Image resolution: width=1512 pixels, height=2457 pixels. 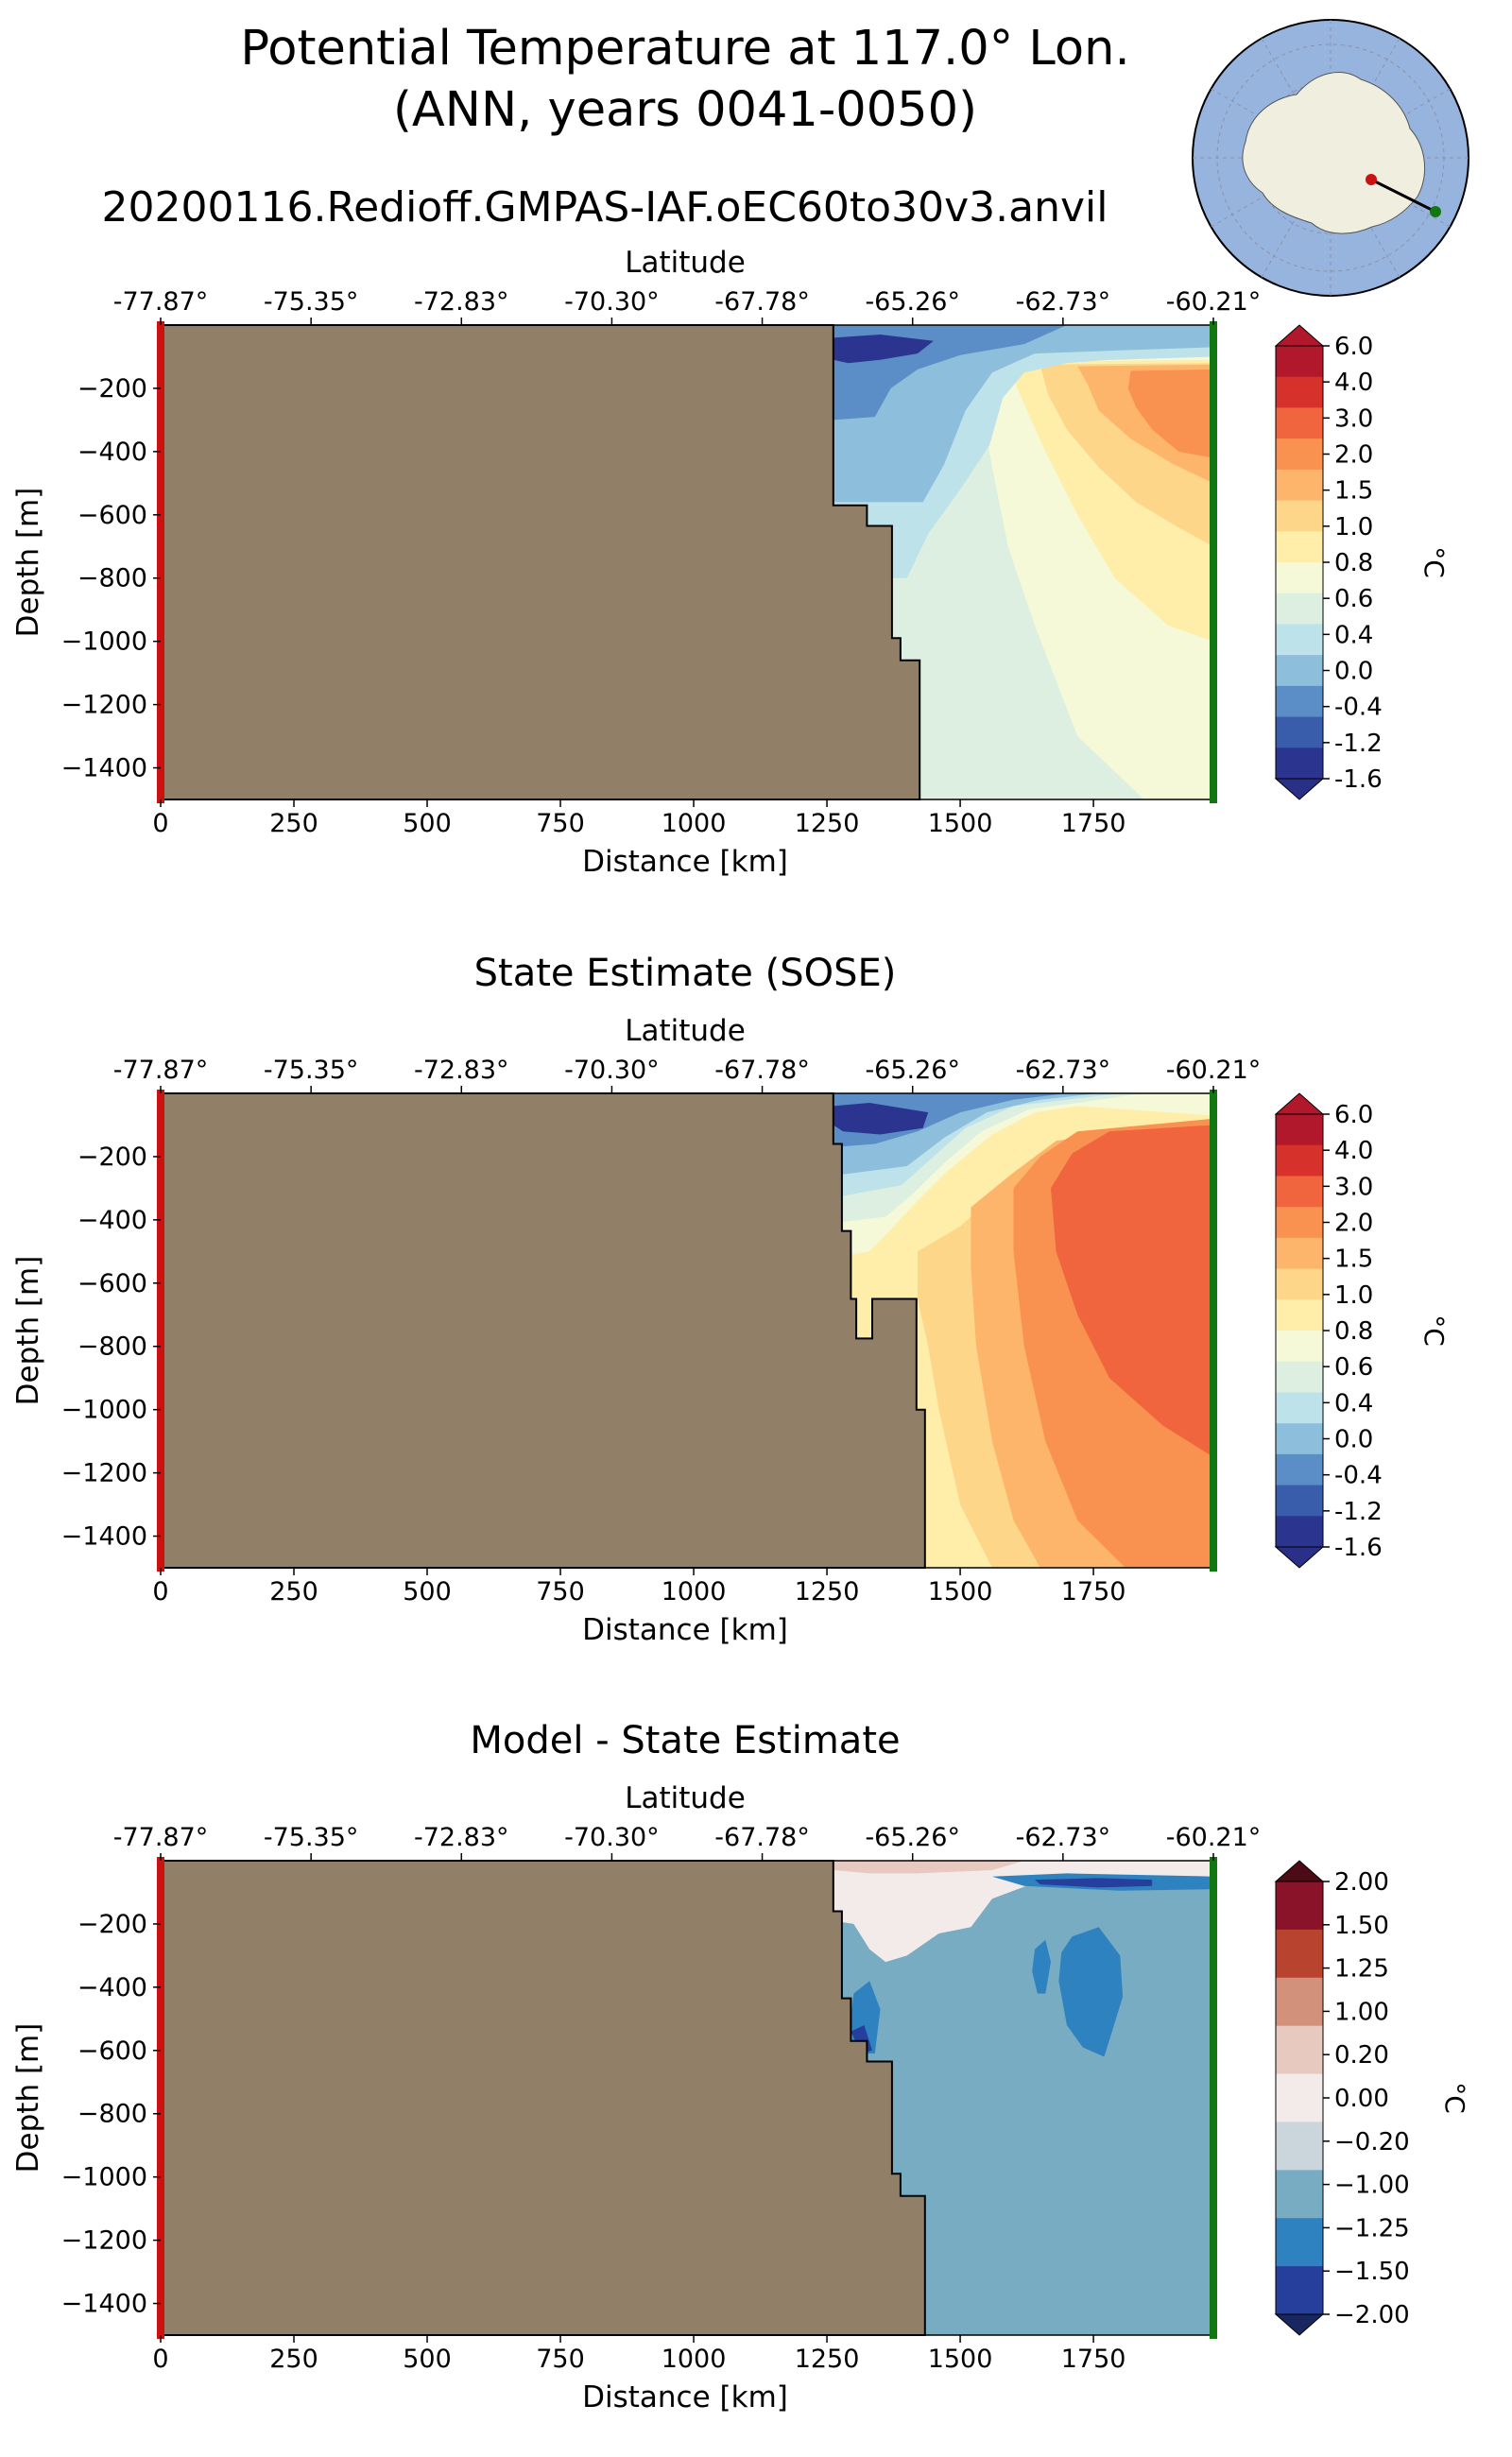 What do you see at coordinates (762, 1070) in the screenshot?
I see `panel-1-top-tick-label-4: -67.78°` at bounding box center [762, 1070].